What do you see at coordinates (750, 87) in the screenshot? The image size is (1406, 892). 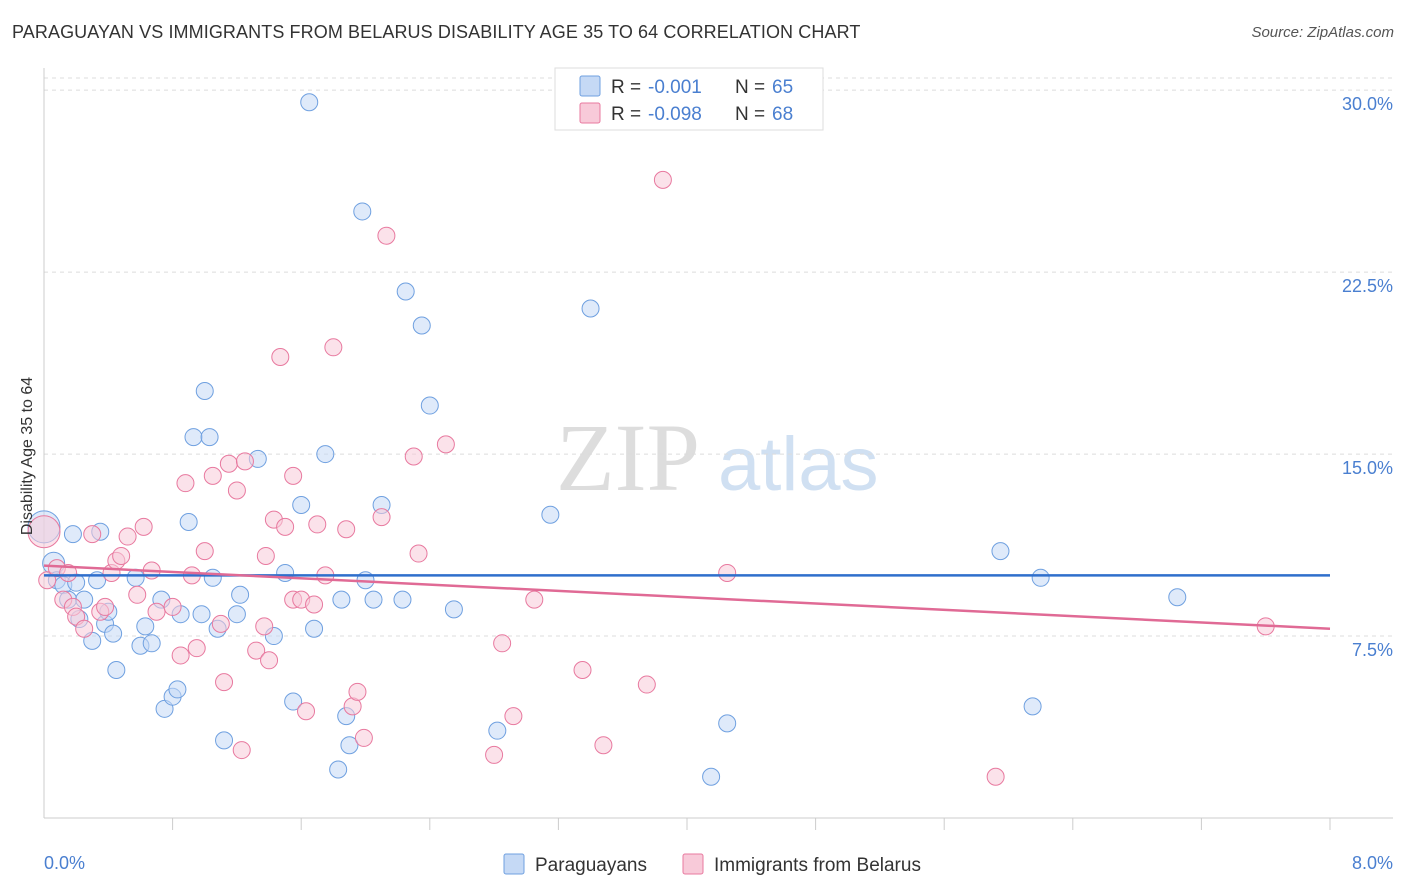 I see `stats-n-label-paraguayans: N =` at bounding box center [750, 87].